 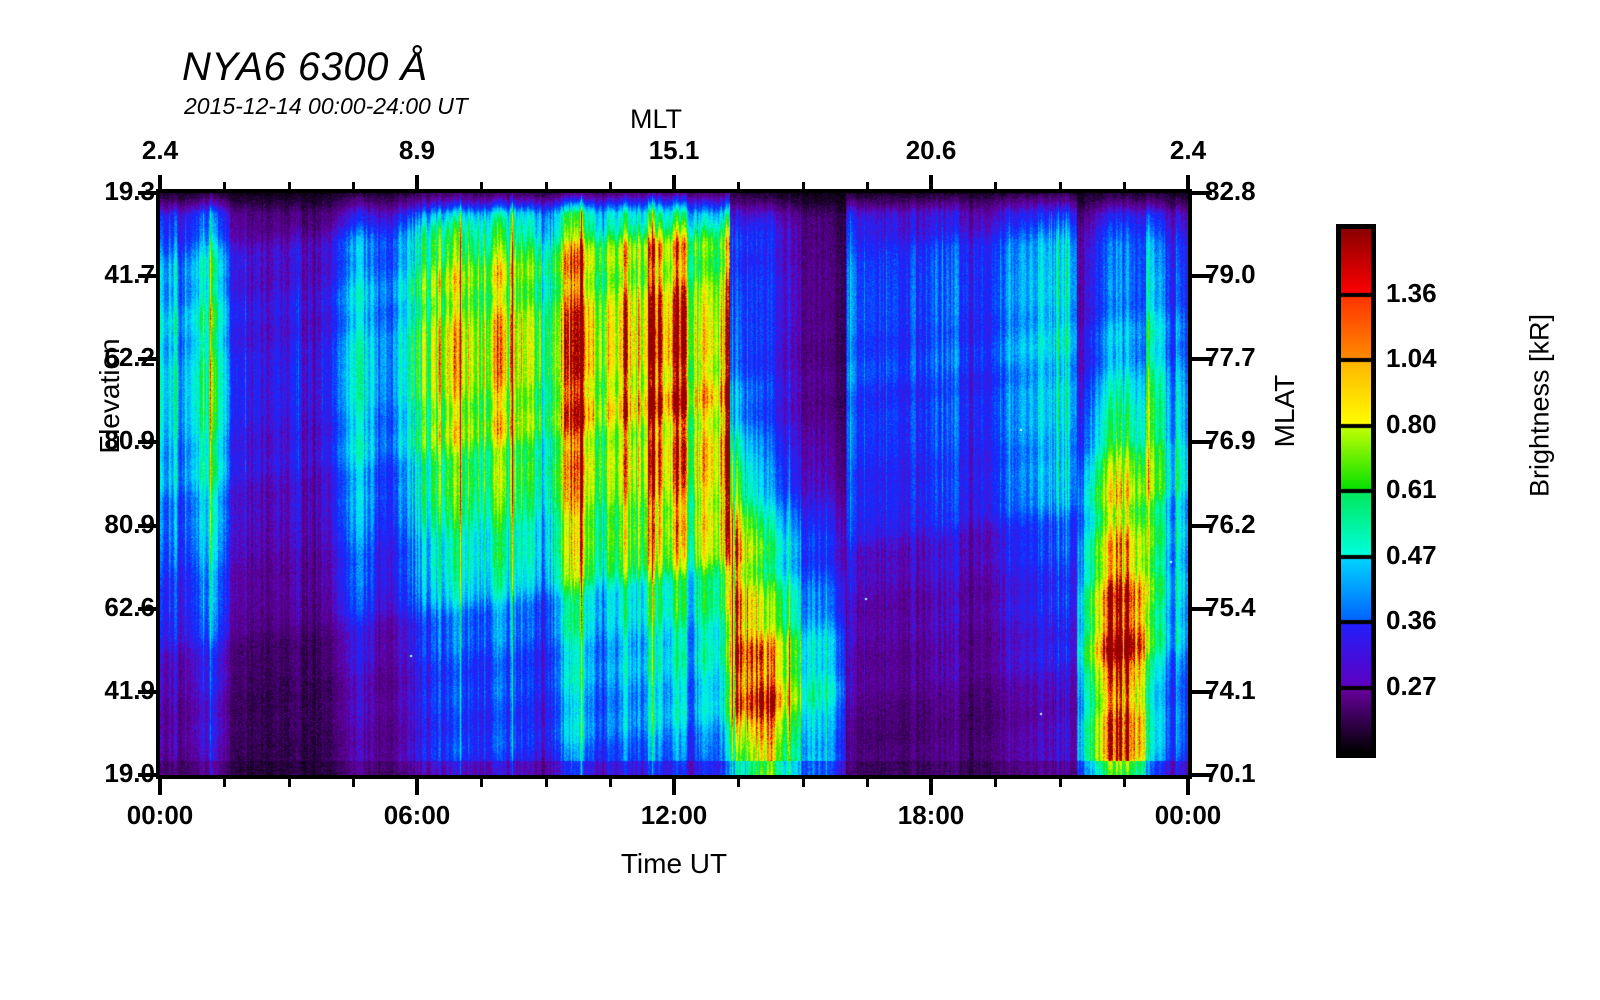 I want to click on mlat-tick-label: 76.2, so click(x=1230, y=523).